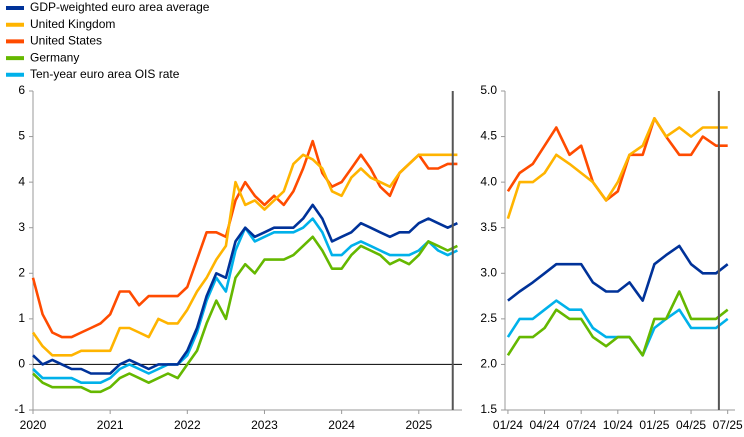 The image size is (744, 437). What do you see at coordinates (418, 425) in the screenshot?
I see `x-tick-label: 2025` at bounding box center [418, 425].